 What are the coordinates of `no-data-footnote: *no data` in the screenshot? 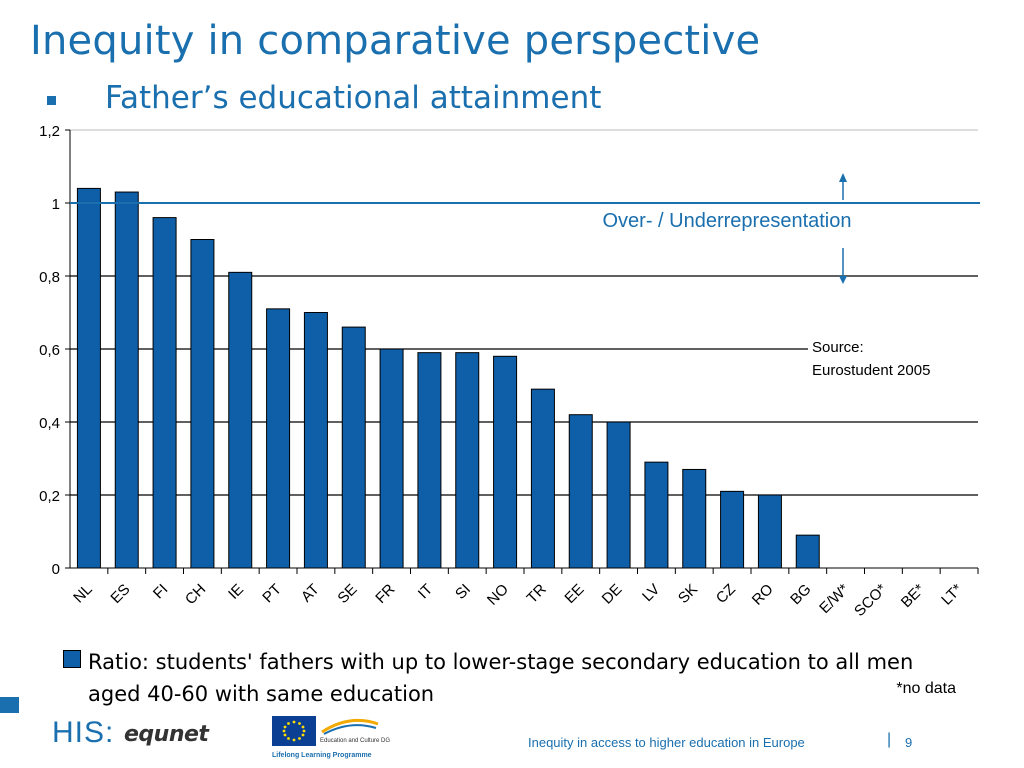 It's located at (926, 688).